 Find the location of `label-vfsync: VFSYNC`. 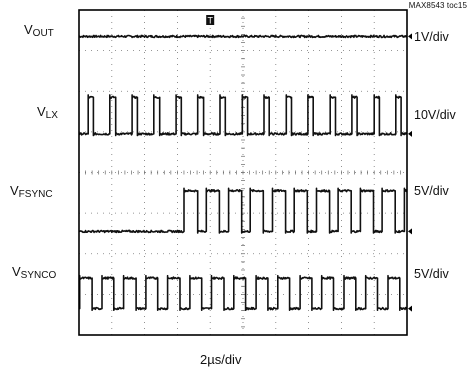

label-vfsync: VFSYNC is located at coordinates (31, 191).